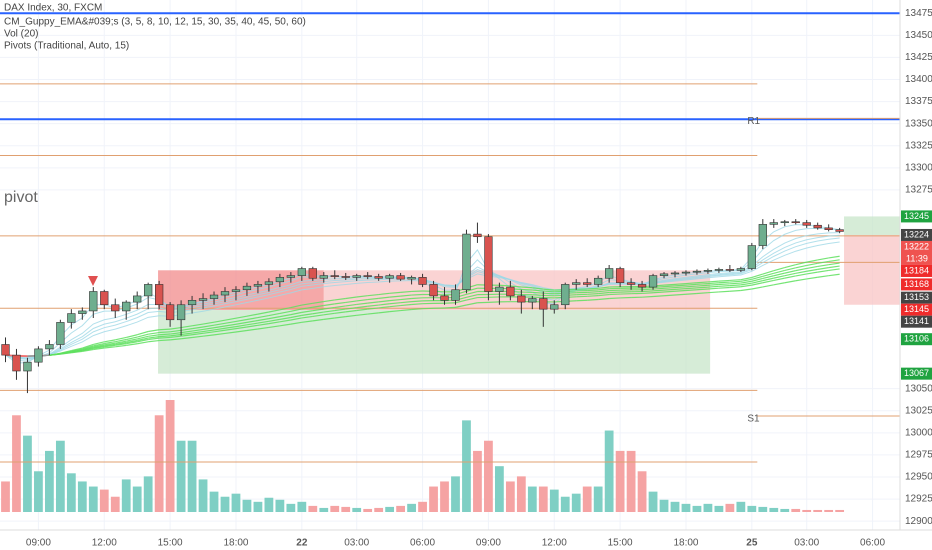 Image resolution: width=932 pixels, height=550 pixels. Describe the element at coordinates (918, 455) in the screenshot. I see `y-tick-label: 12975` at that location.